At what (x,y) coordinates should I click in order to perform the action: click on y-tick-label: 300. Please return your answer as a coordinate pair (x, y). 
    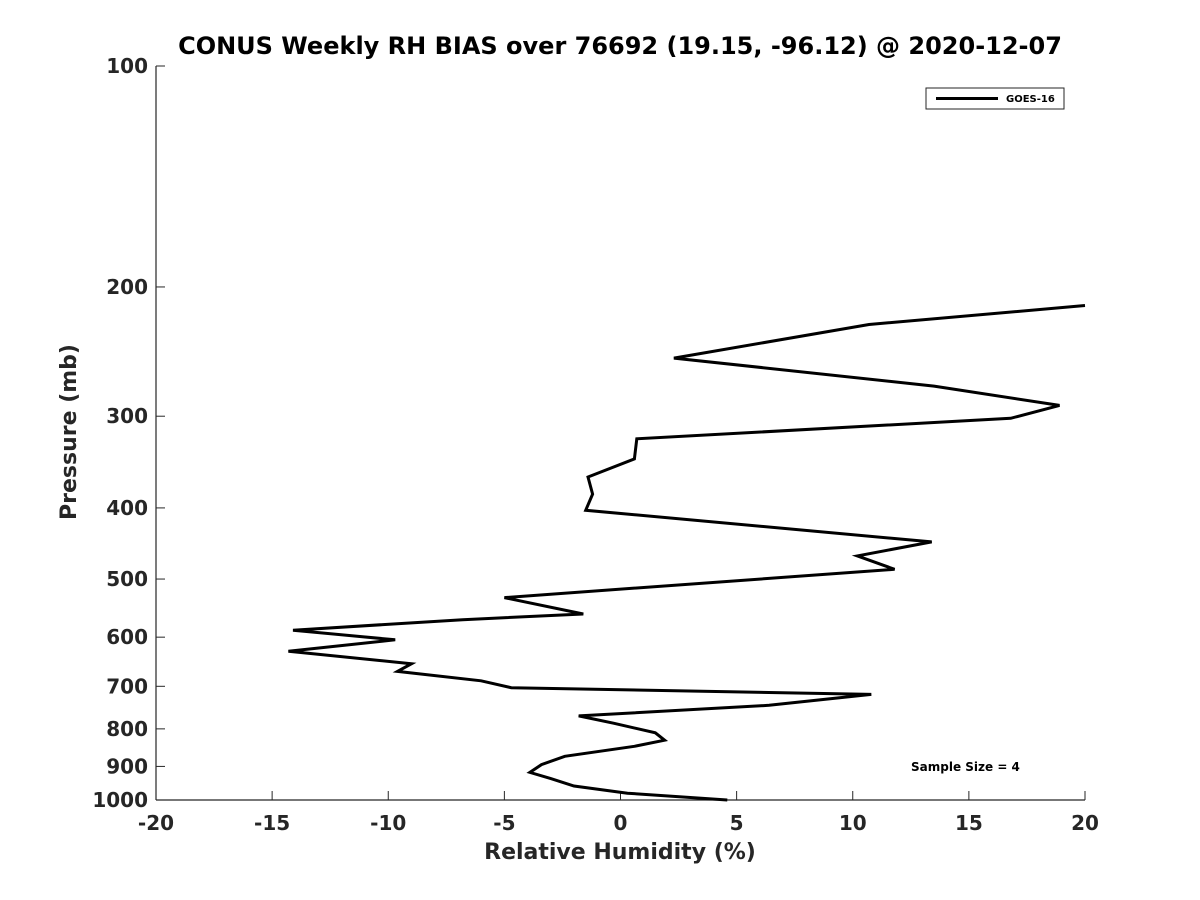
    Looking at the image, I should click on (127, 416).